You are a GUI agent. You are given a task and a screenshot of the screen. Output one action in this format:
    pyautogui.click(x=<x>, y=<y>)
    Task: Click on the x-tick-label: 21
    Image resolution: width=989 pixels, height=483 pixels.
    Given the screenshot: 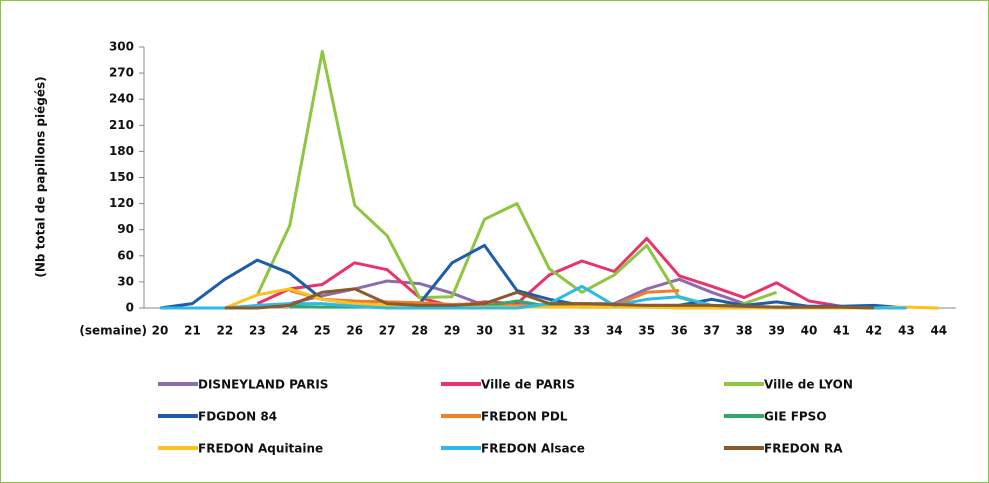 What is the action you would take?
    pyautogui.click(x=192, y=331)
    